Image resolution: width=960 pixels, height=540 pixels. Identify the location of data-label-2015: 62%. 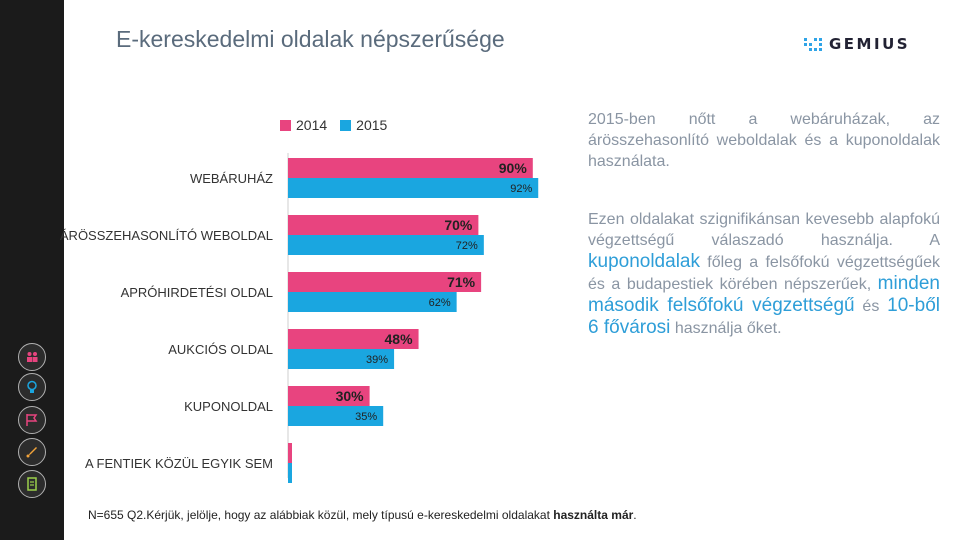
(440, 303).